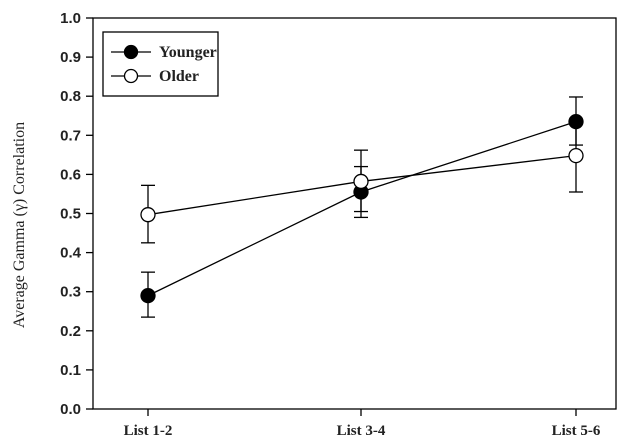 Image resolution: width=631 pixels, height=442 pixels. I want to click on y-tick-label: 0.2, so click(70, 331).